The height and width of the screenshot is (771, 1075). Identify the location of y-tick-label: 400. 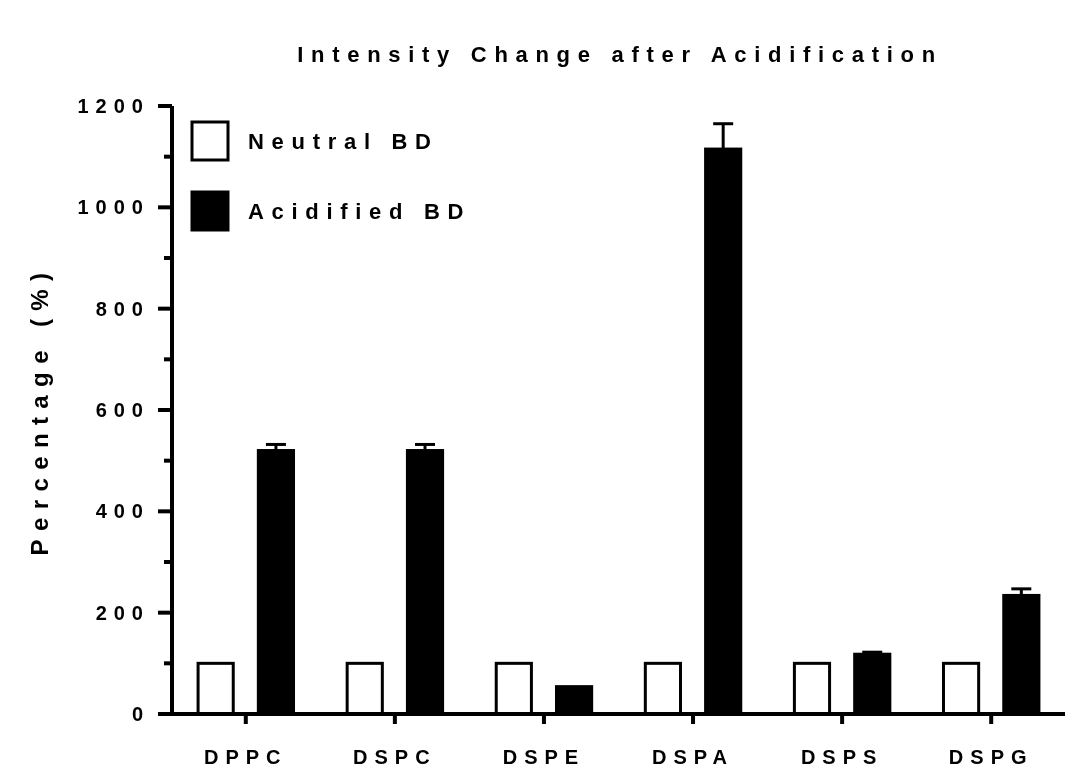
(122, 511).